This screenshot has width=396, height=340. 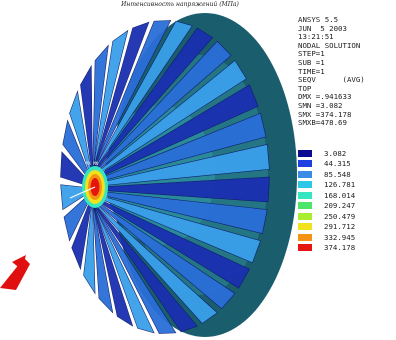 I want to click on legend-row: 291.712, so click(x=326, y=227).